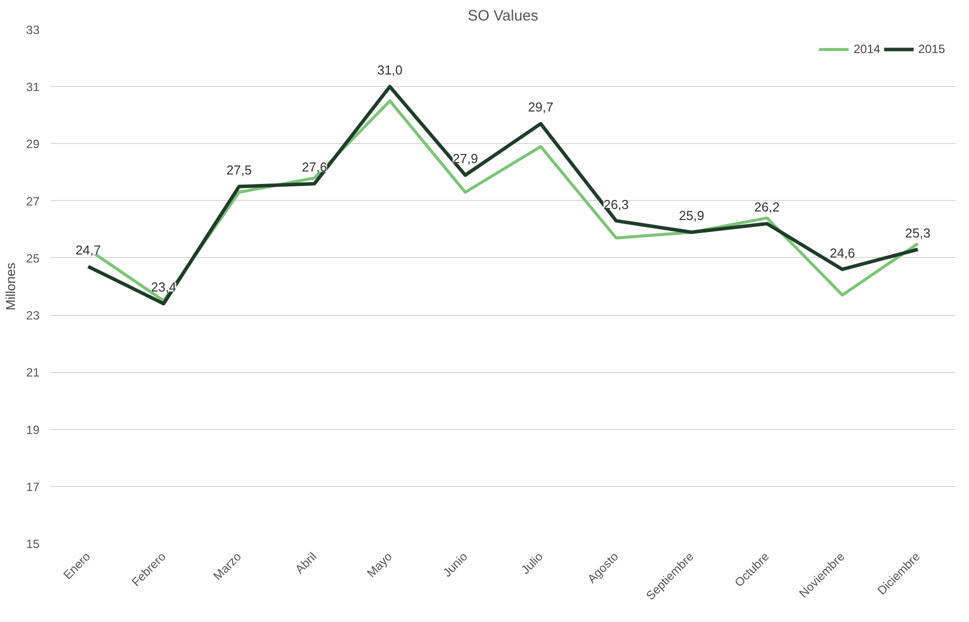 The width and height of the screenshot is (969, 622). Describe the element at coordinates (33, 429) in the screenshot. I see `y-tick-label: 19` at that location.